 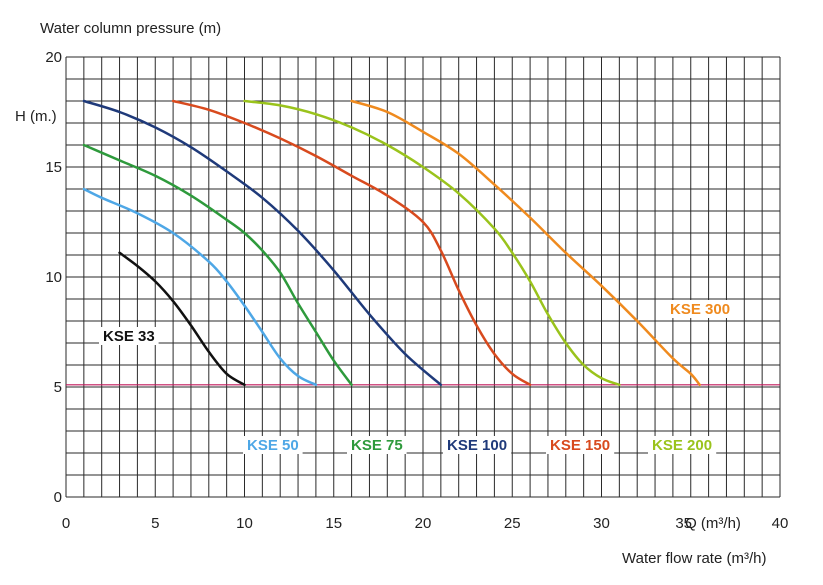 I want to click on y-axis-label: H (m.), so click(x=36, y=116).